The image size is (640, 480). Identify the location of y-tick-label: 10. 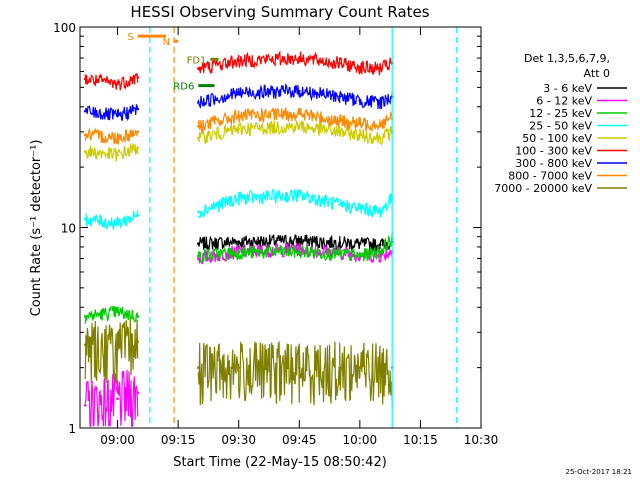
(68, 229).